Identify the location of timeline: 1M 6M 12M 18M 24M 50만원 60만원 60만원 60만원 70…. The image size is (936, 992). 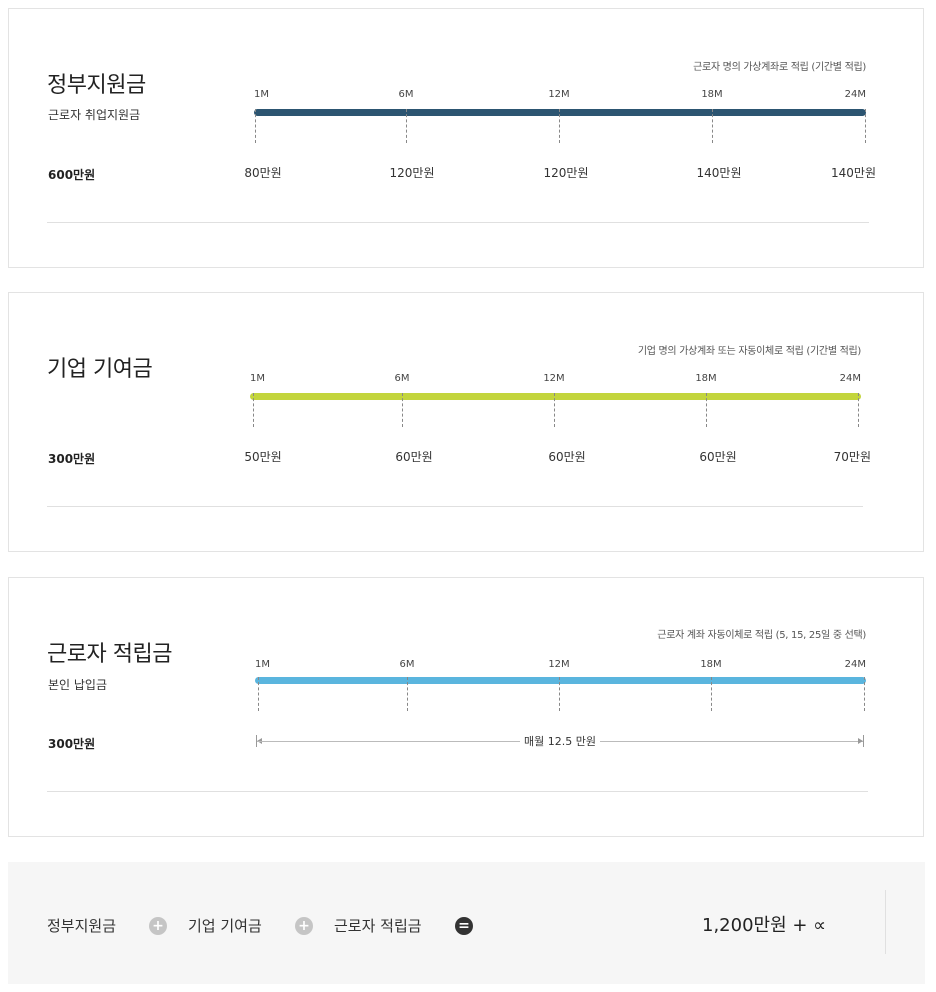
(557, 423).